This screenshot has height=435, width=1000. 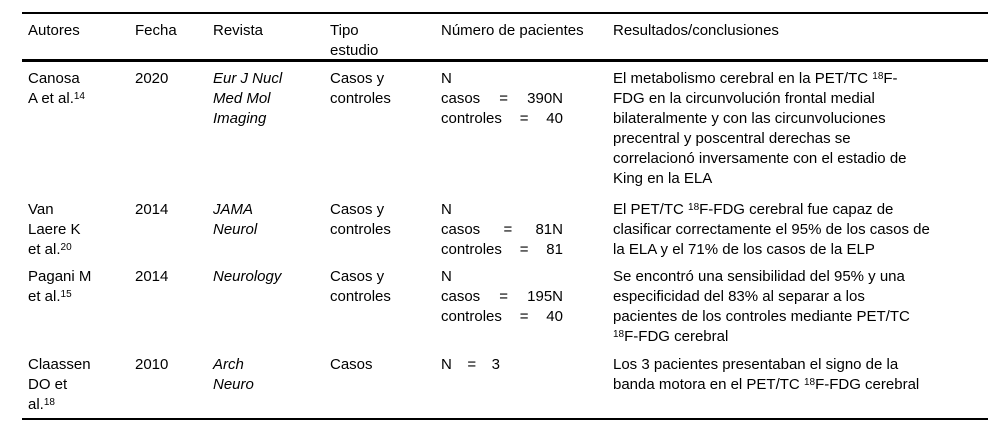 I want to click on text-line: Fecha, so click(x=156, y=30).